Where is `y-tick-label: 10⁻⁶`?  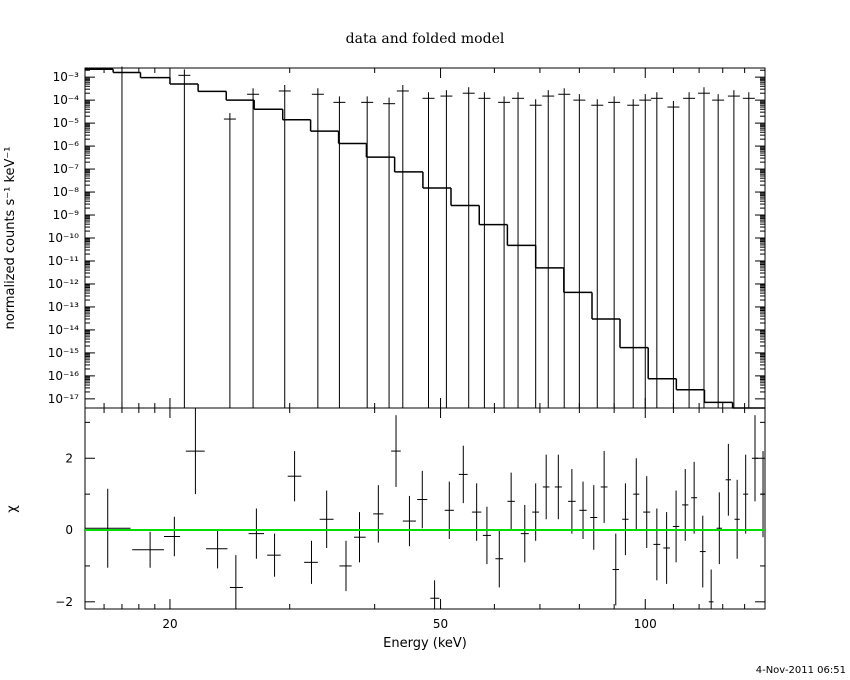 y-tick-label: 10⁻⁶ is located at coordinates (66, 146).